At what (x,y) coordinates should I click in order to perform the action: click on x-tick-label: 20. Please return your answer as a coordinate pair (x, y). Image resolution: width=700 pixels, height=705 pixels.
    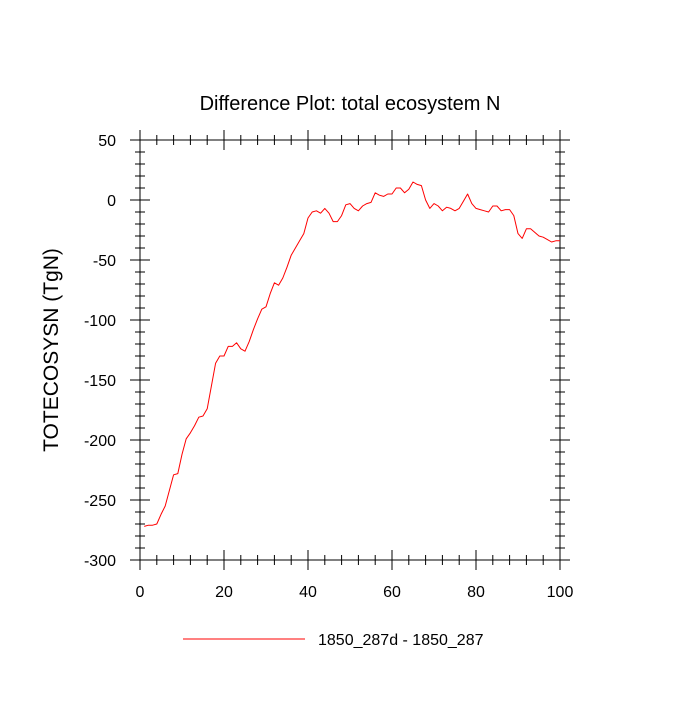
    Looking at the image, I should click on (224, 592).